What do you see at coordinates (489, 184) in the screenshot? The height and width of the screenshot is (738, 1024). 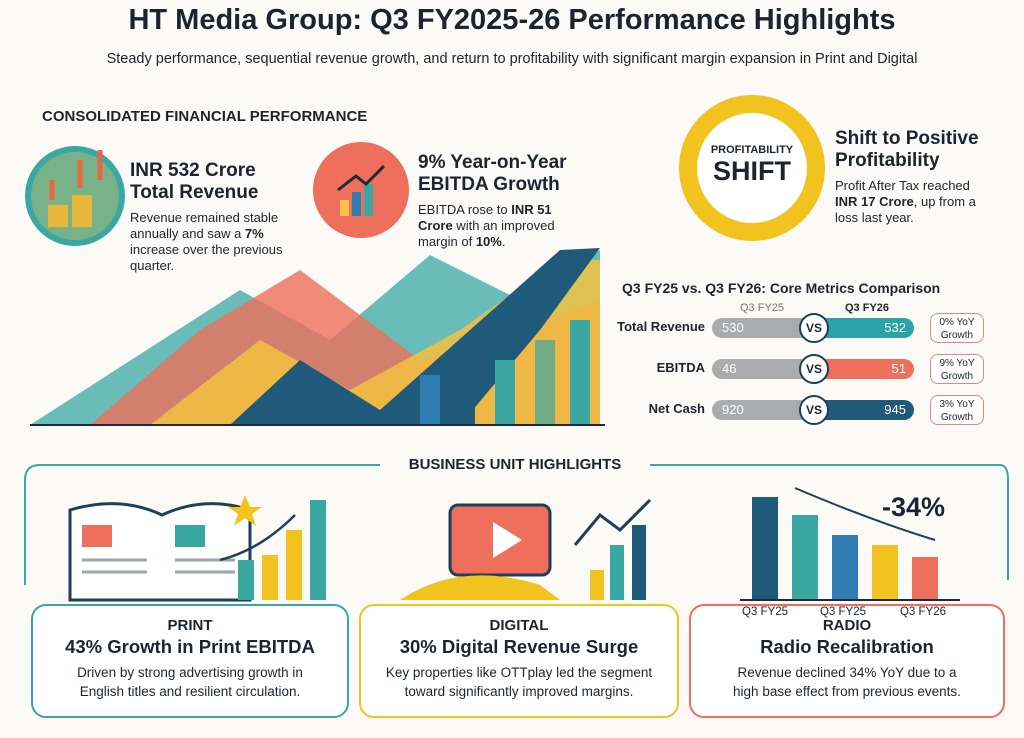 I see `card-title: EBITDA Growth` at bounding box center [489, 184].